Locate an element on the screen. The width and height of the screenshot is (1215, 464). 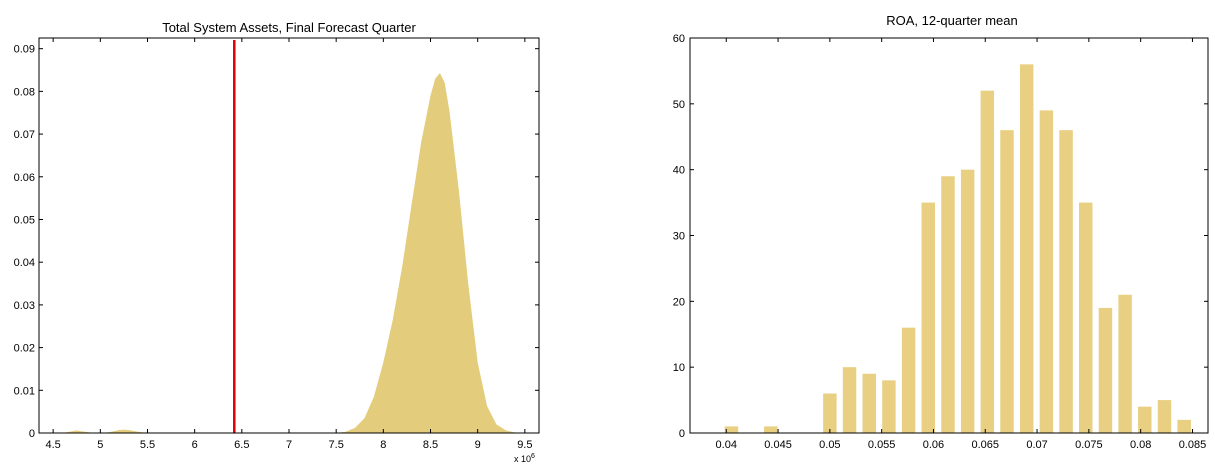
x-multiplier-base: x 10 is located at coordinates (522, 459).